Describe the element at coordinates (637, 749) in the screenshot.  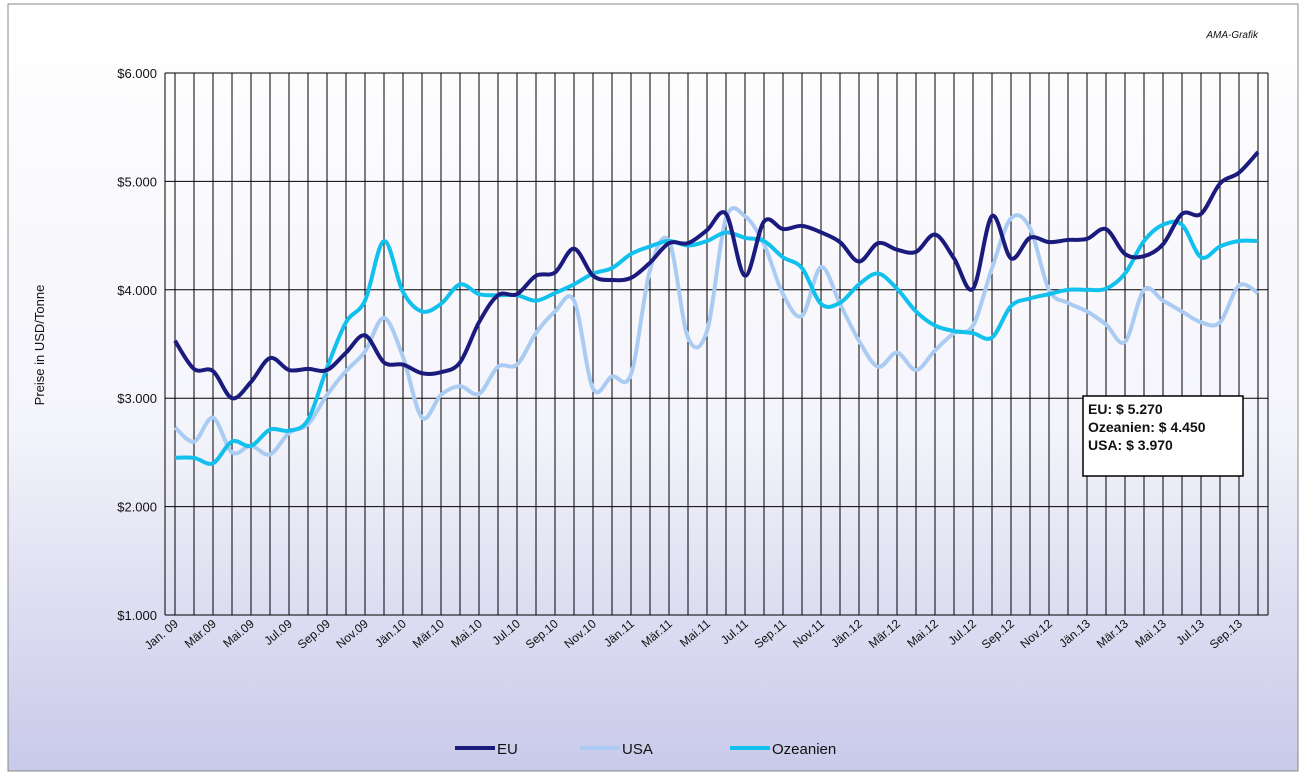
I see `legend-label: USA` at that location.